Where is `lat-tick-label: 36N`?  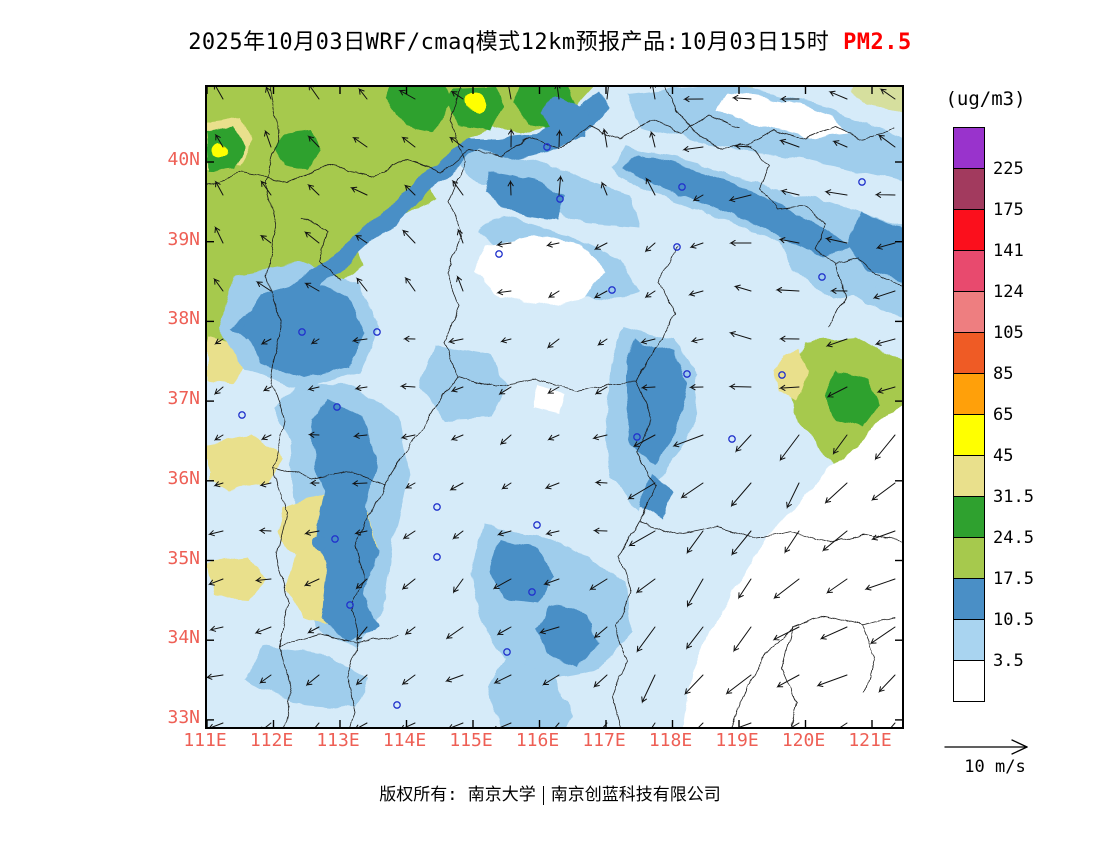 lat-tick-label: 36N is located at coordinates (183, 478).